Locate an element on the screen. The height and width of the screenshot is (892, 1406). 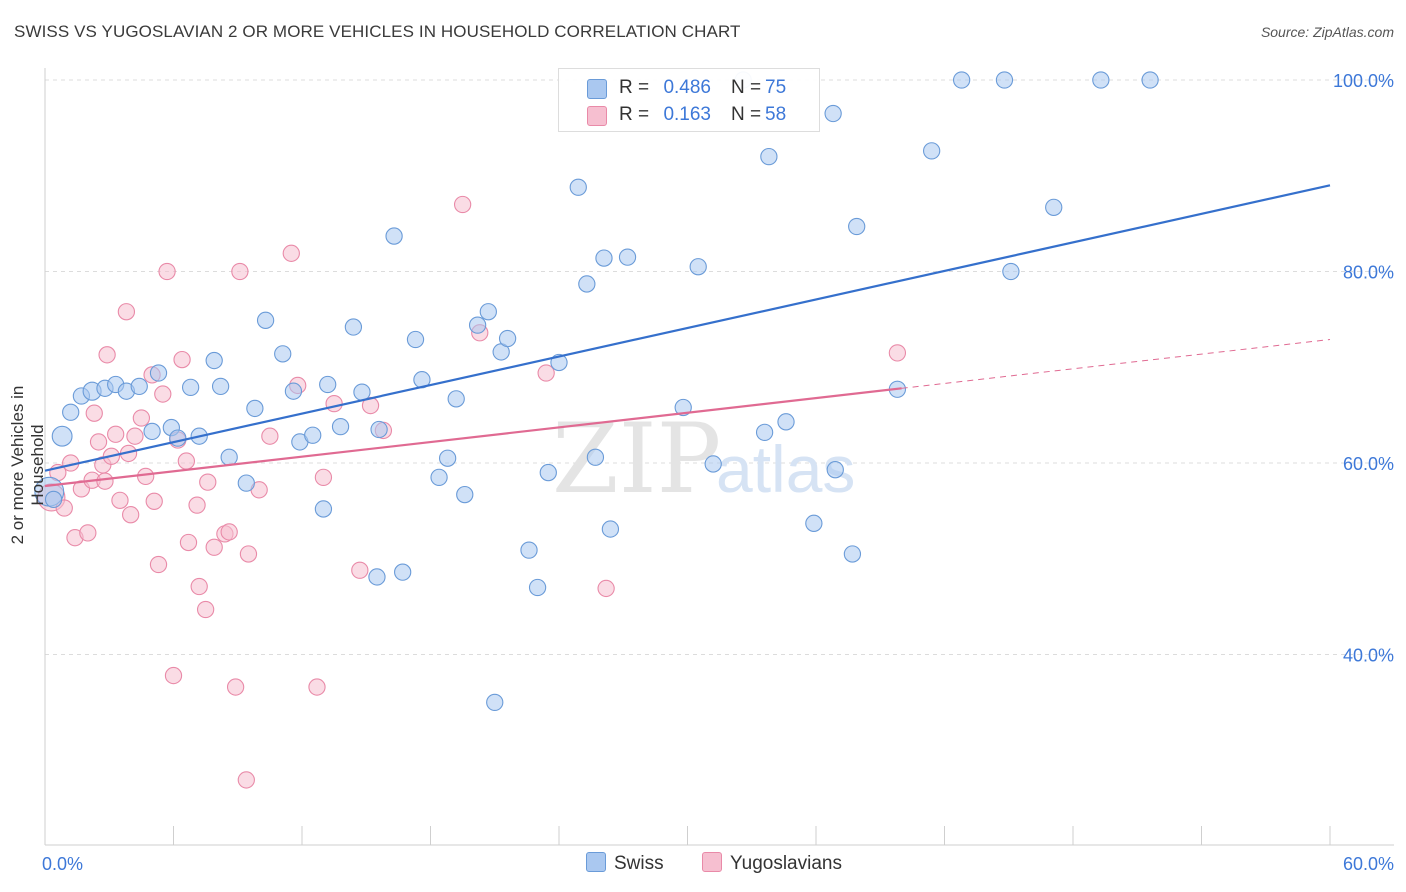
watermark-zip: ZIP is located at coordinates (636, 459).